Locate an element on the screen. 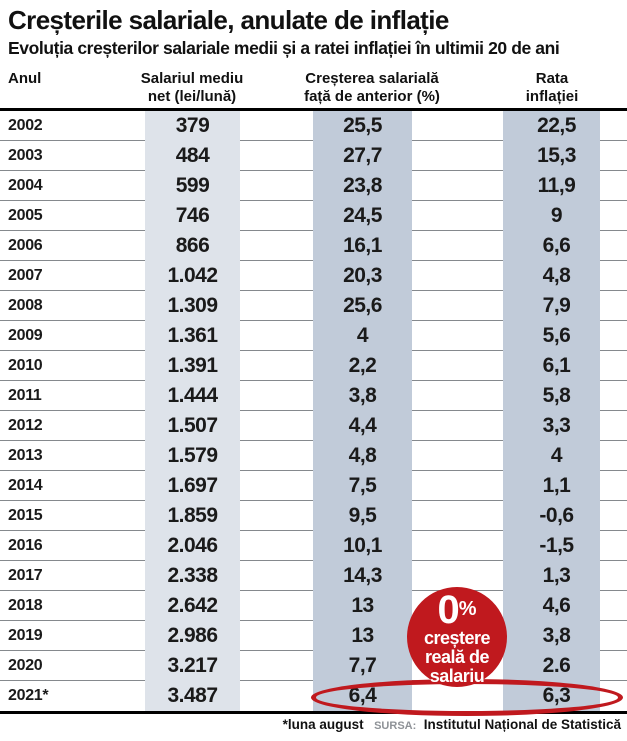 This screenshot has height=741, width=627. growth-cell: 27,7 is located at coordinates (362, 156).